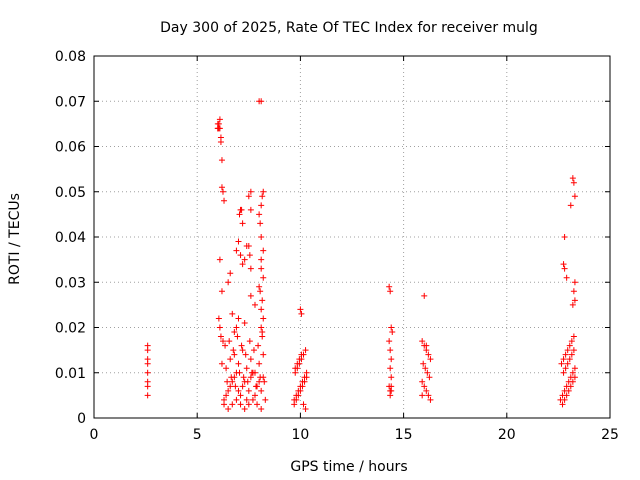  I want to click on y-axis-label: ROTI / TECUs, so click(15, 239).